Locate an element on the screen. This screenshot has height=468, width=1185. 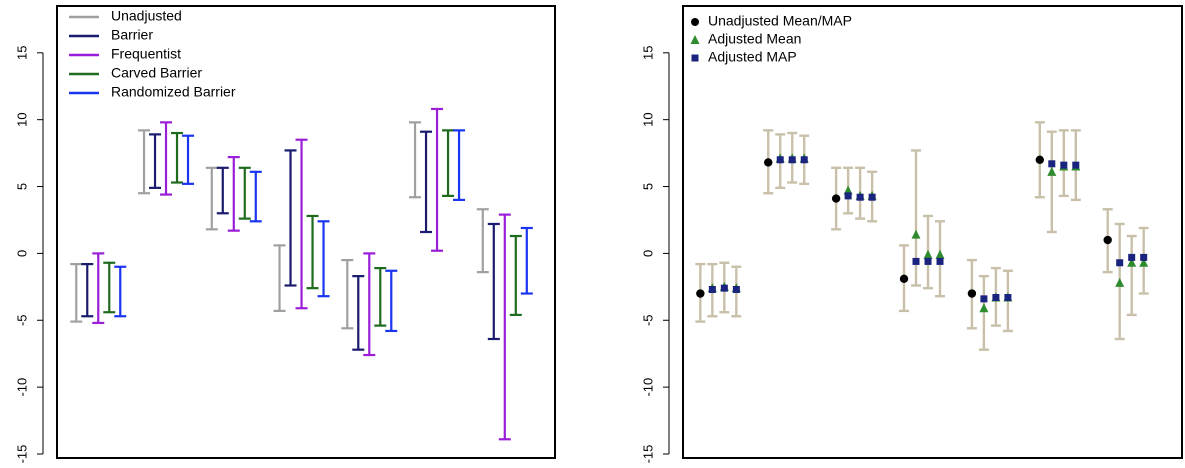
y-tick-label: 10 is located at coordinates (21, 119).